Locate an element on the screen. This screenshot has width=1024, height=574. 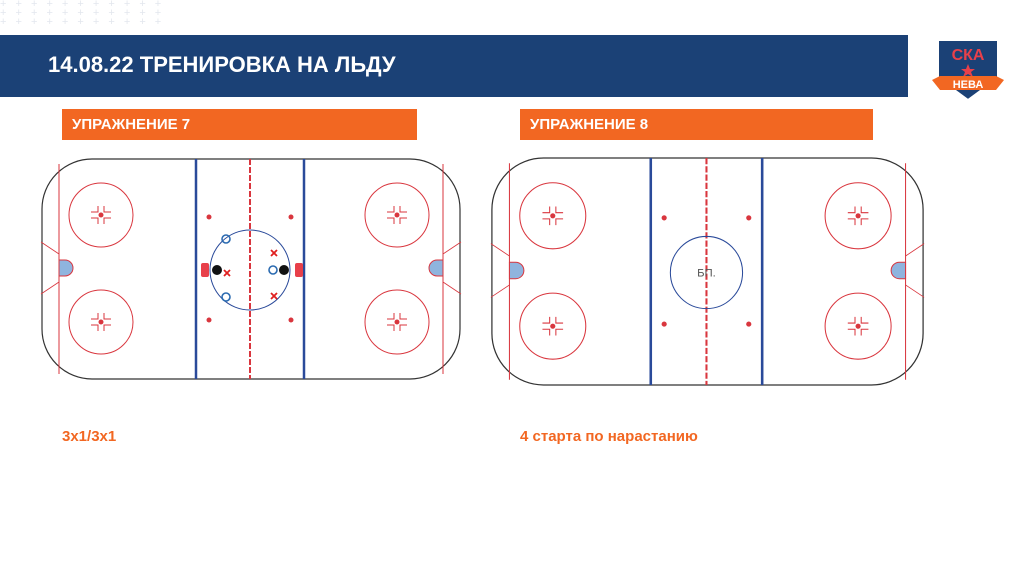
exercise-7-caption: 3х1/3х1 is located at coordinates (89, 436).